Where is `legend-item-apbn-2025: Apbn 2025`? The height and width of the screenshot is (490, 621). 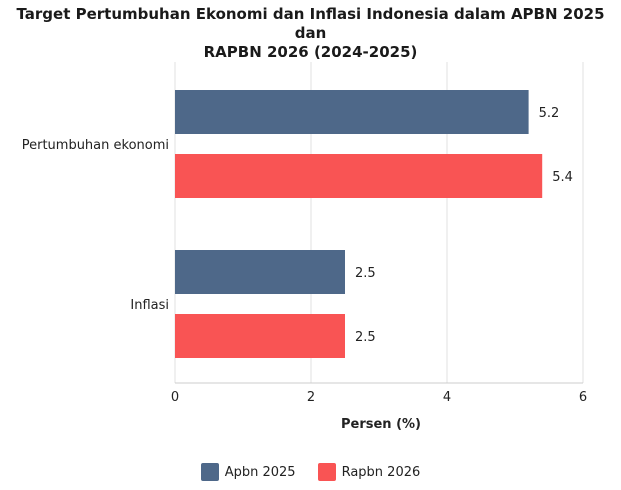
legend-item-apbn-2025: Apbn 2025 is located at coordinates (248, 472).